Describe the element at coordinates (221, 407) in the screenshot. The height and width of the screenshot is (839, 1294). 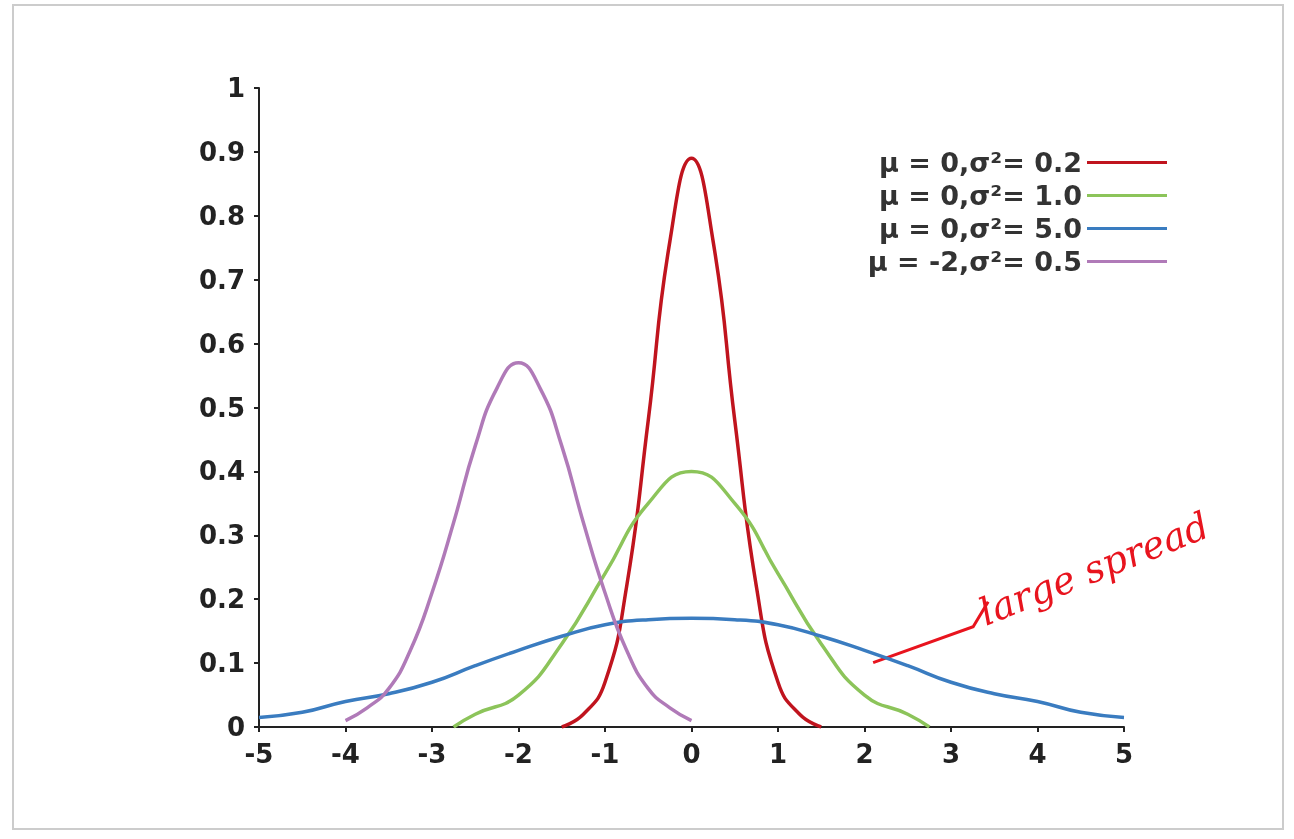
I see `y-tick-label: 0.5` at that location.